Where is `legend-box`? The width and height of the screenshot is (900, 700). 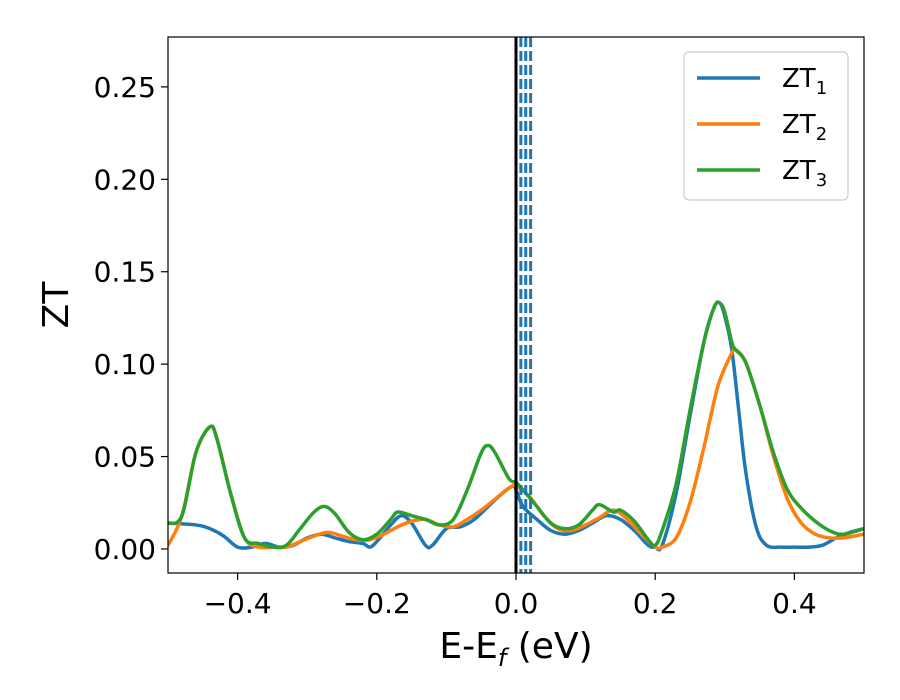 legend-box is located at coordinates (766, 126).